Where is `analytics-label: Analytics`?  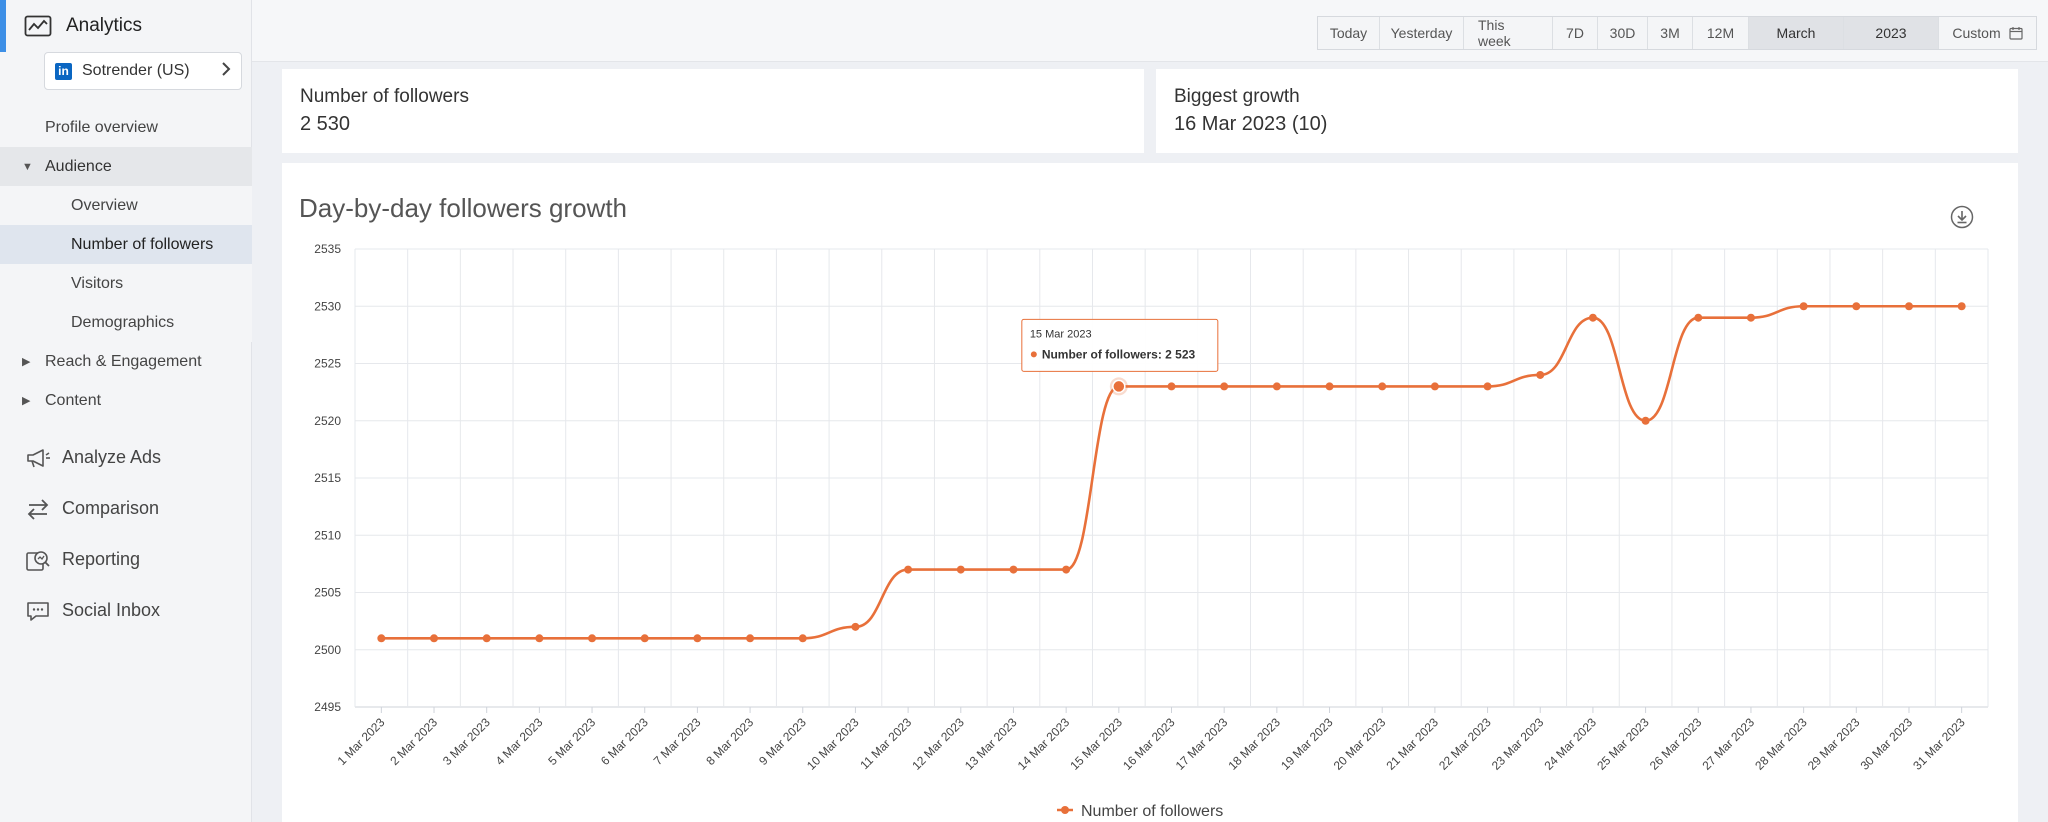
analytics-label: Analytics is located at coordinates (104, 25).